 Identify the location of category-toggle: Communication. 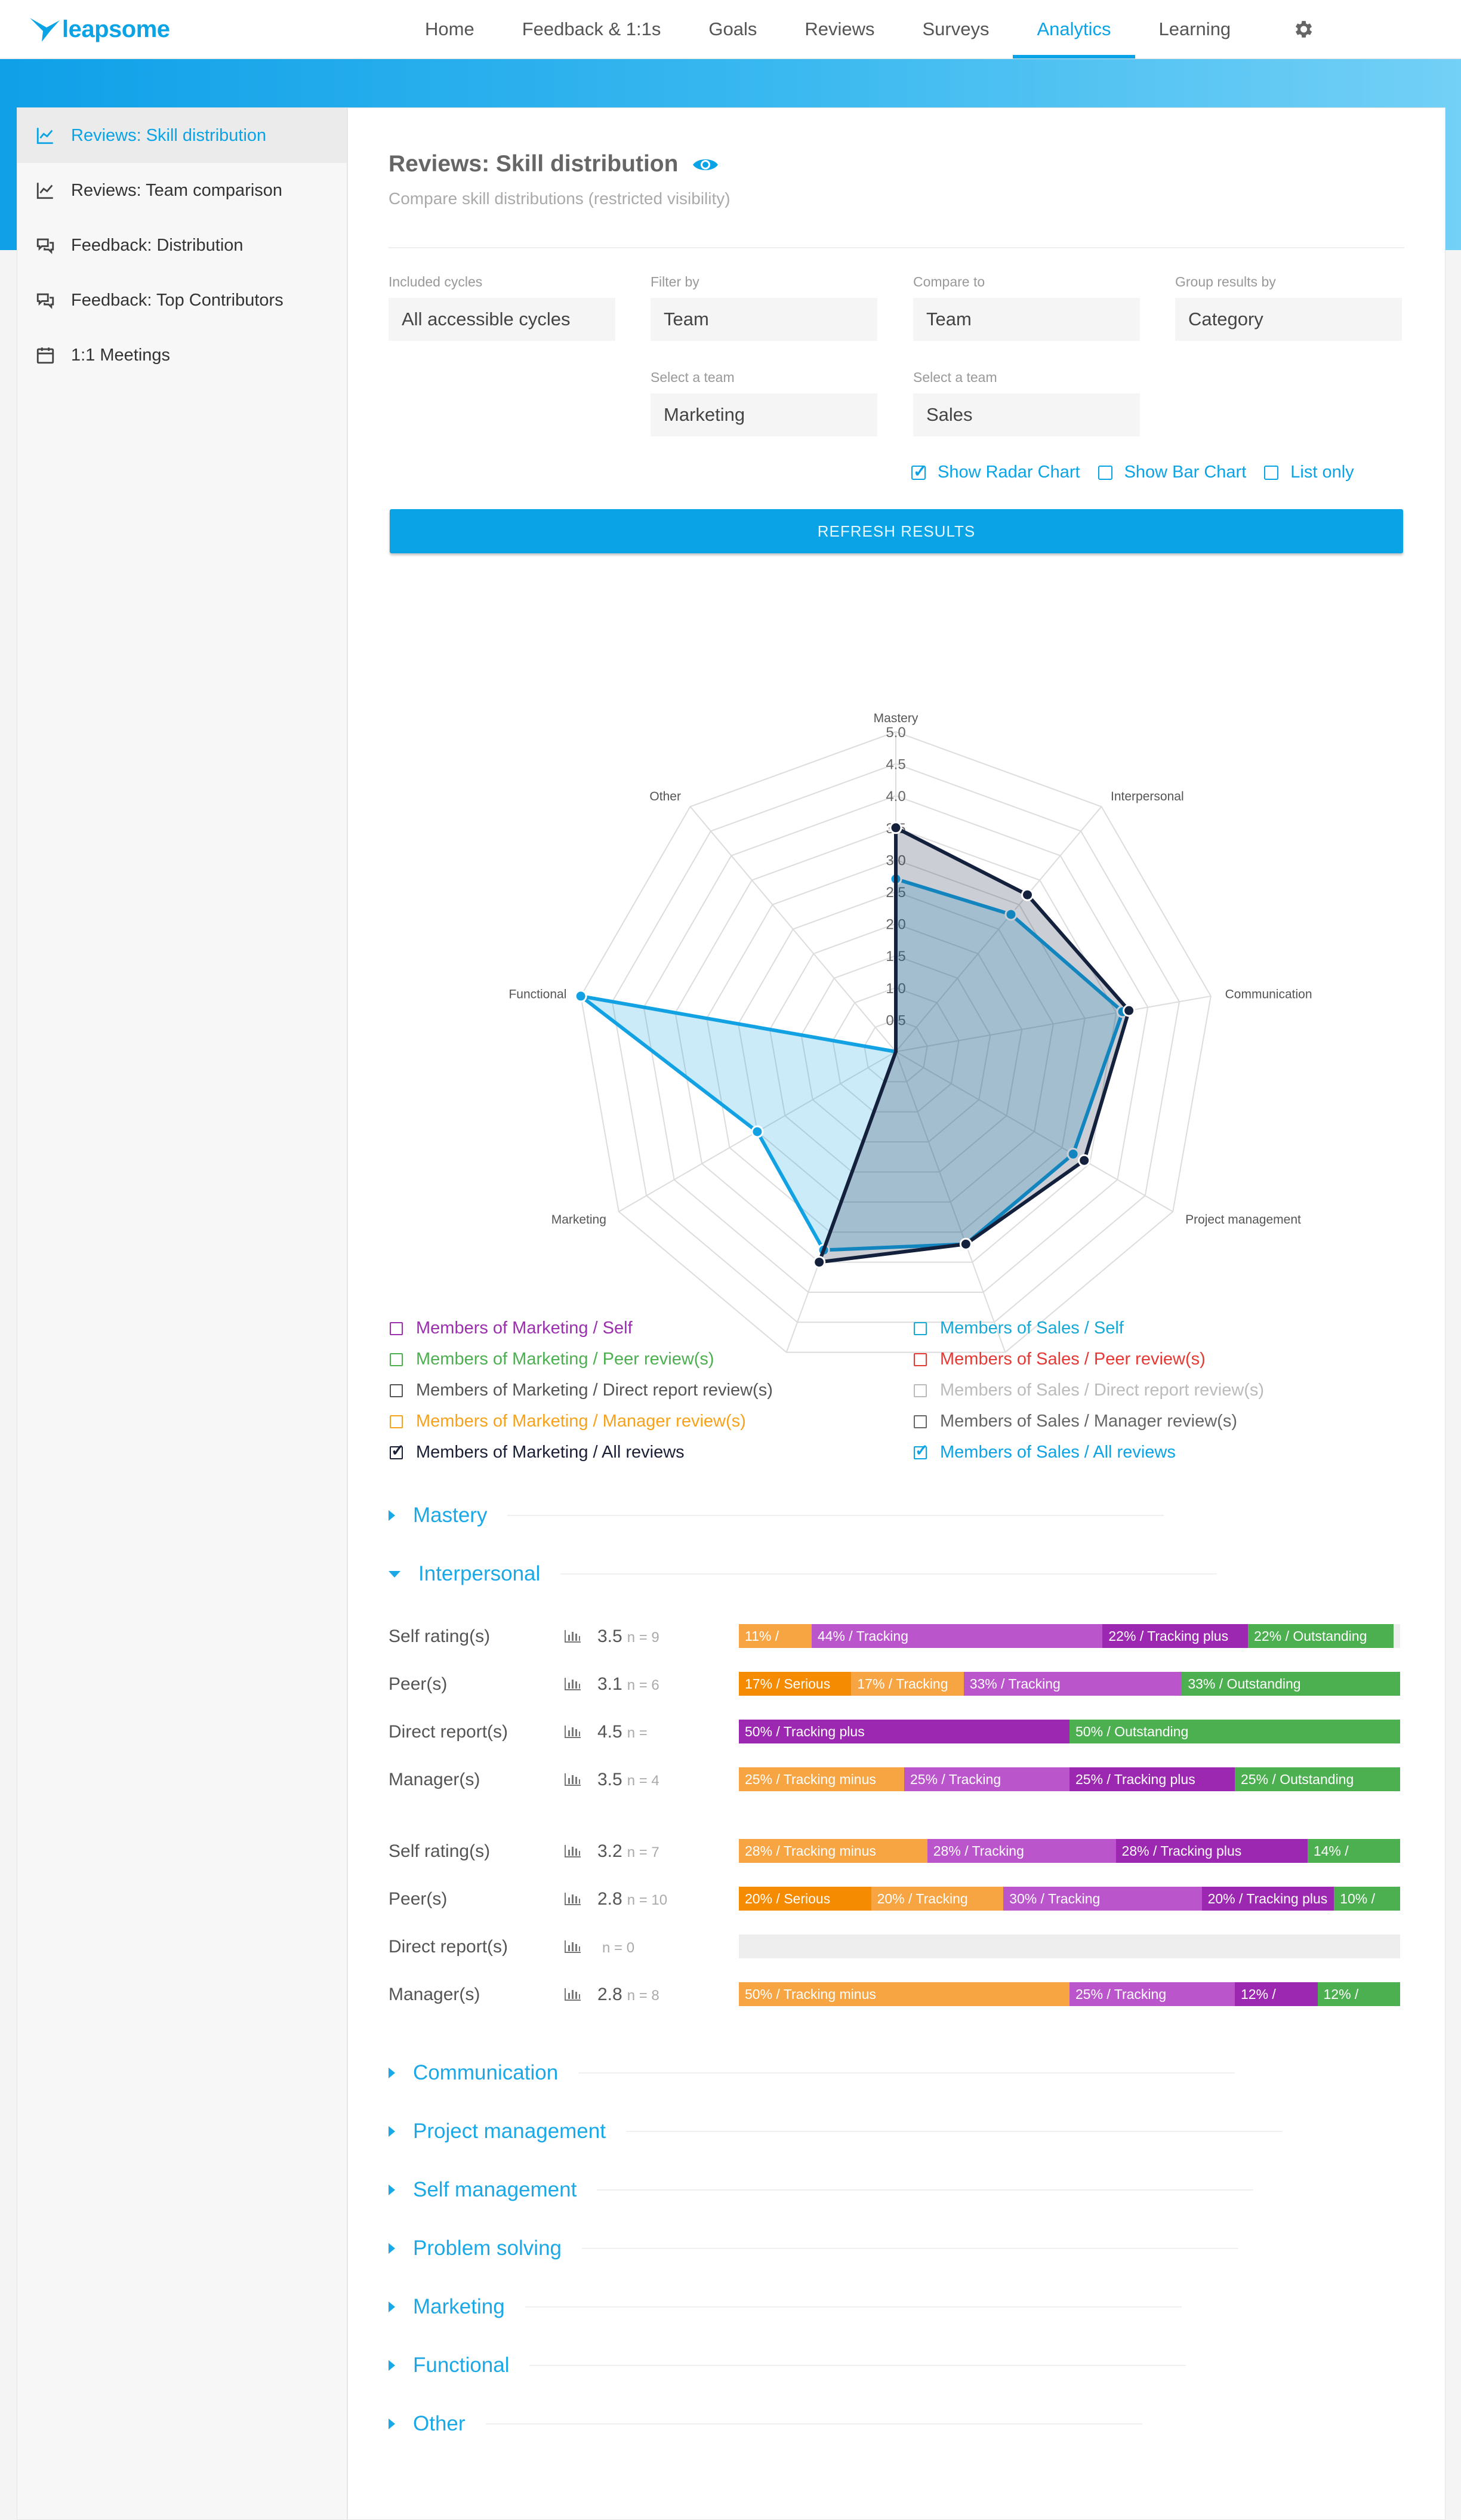
(812, 2073).